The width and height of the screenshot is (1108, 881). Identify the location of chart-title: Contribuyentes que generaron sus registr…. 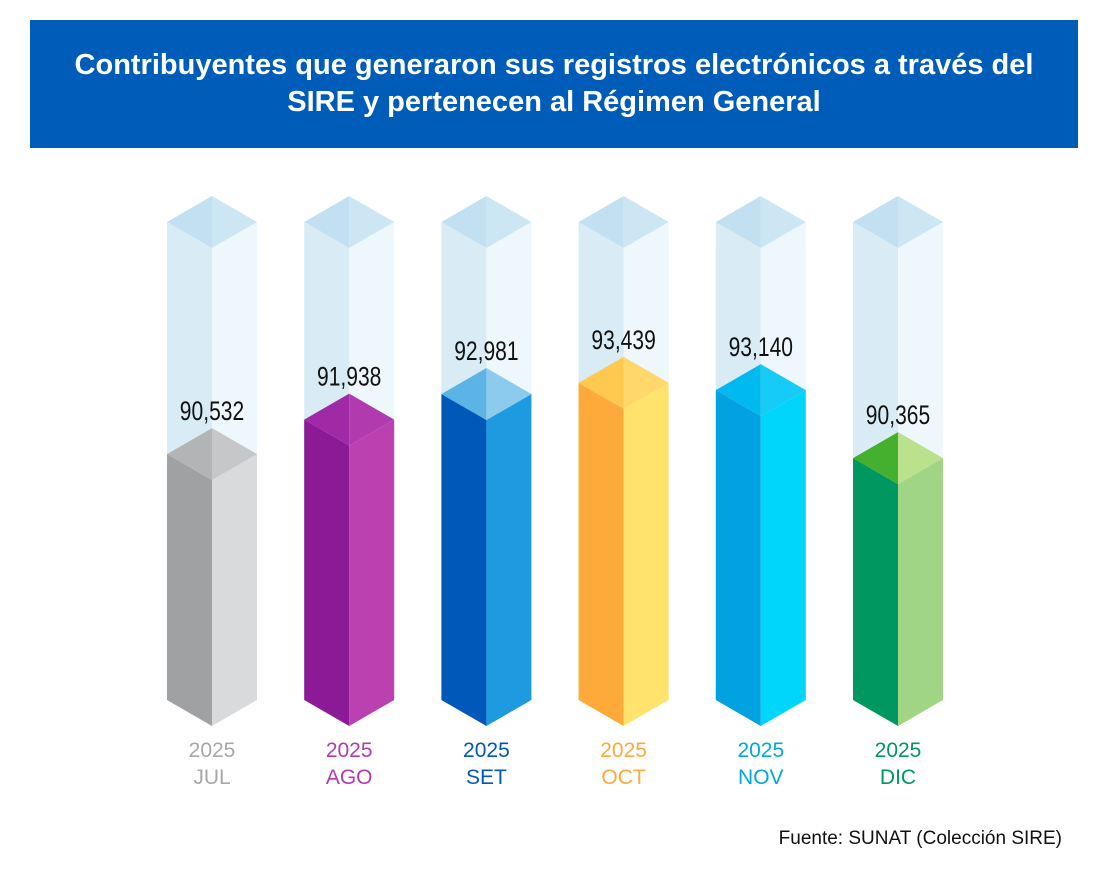
(554, 83).